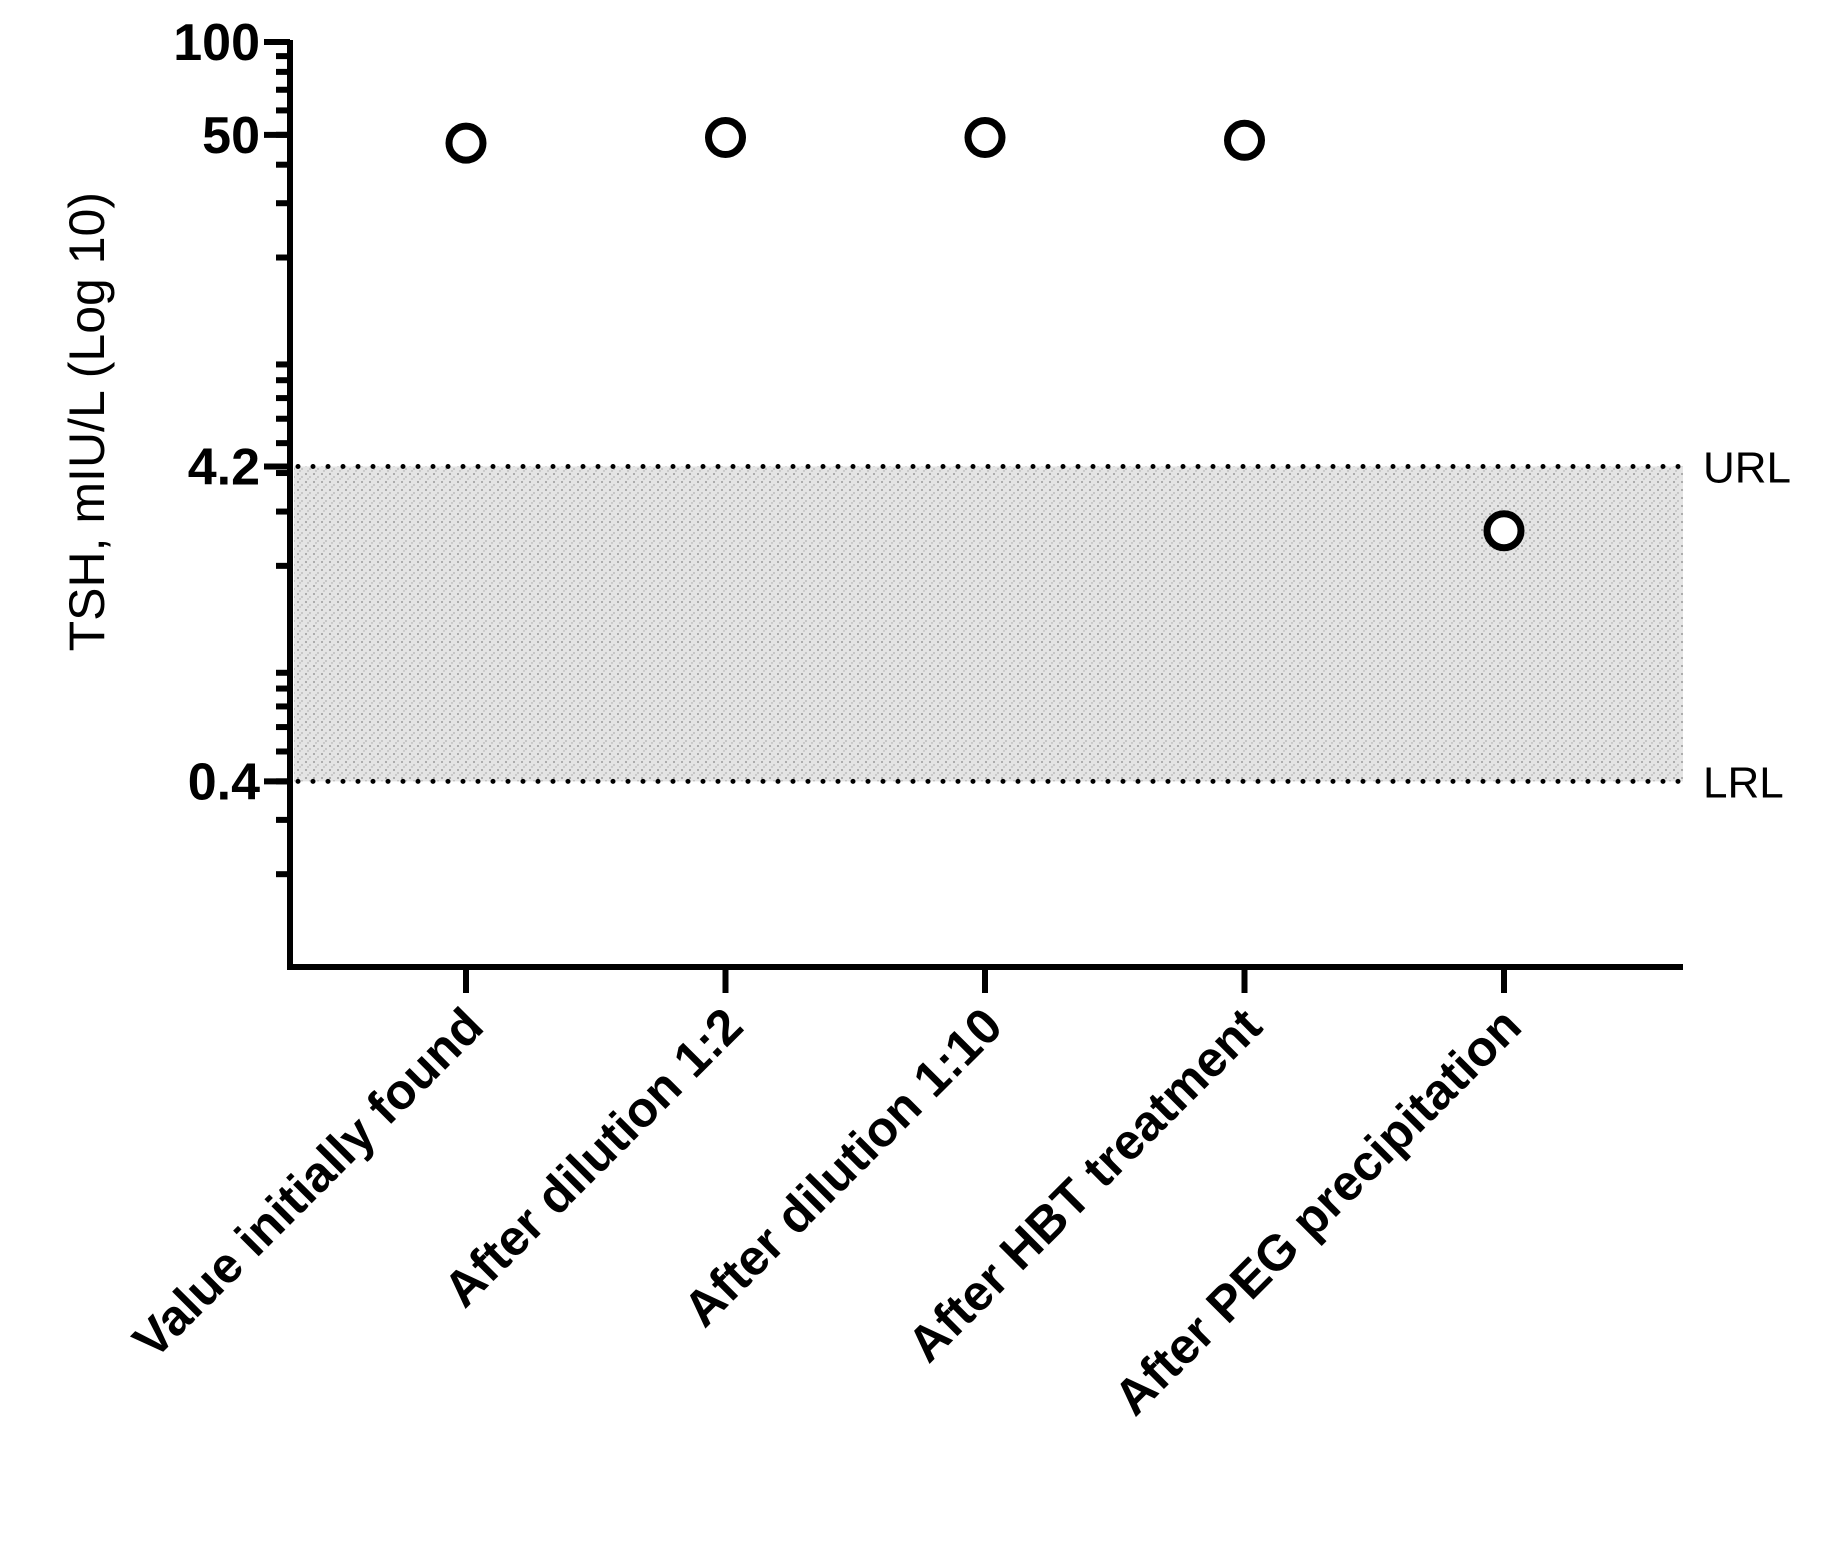 This screenshot has height=1560, width=1827. I want to click on upper-reference-label: URL, so click(1747, 467).